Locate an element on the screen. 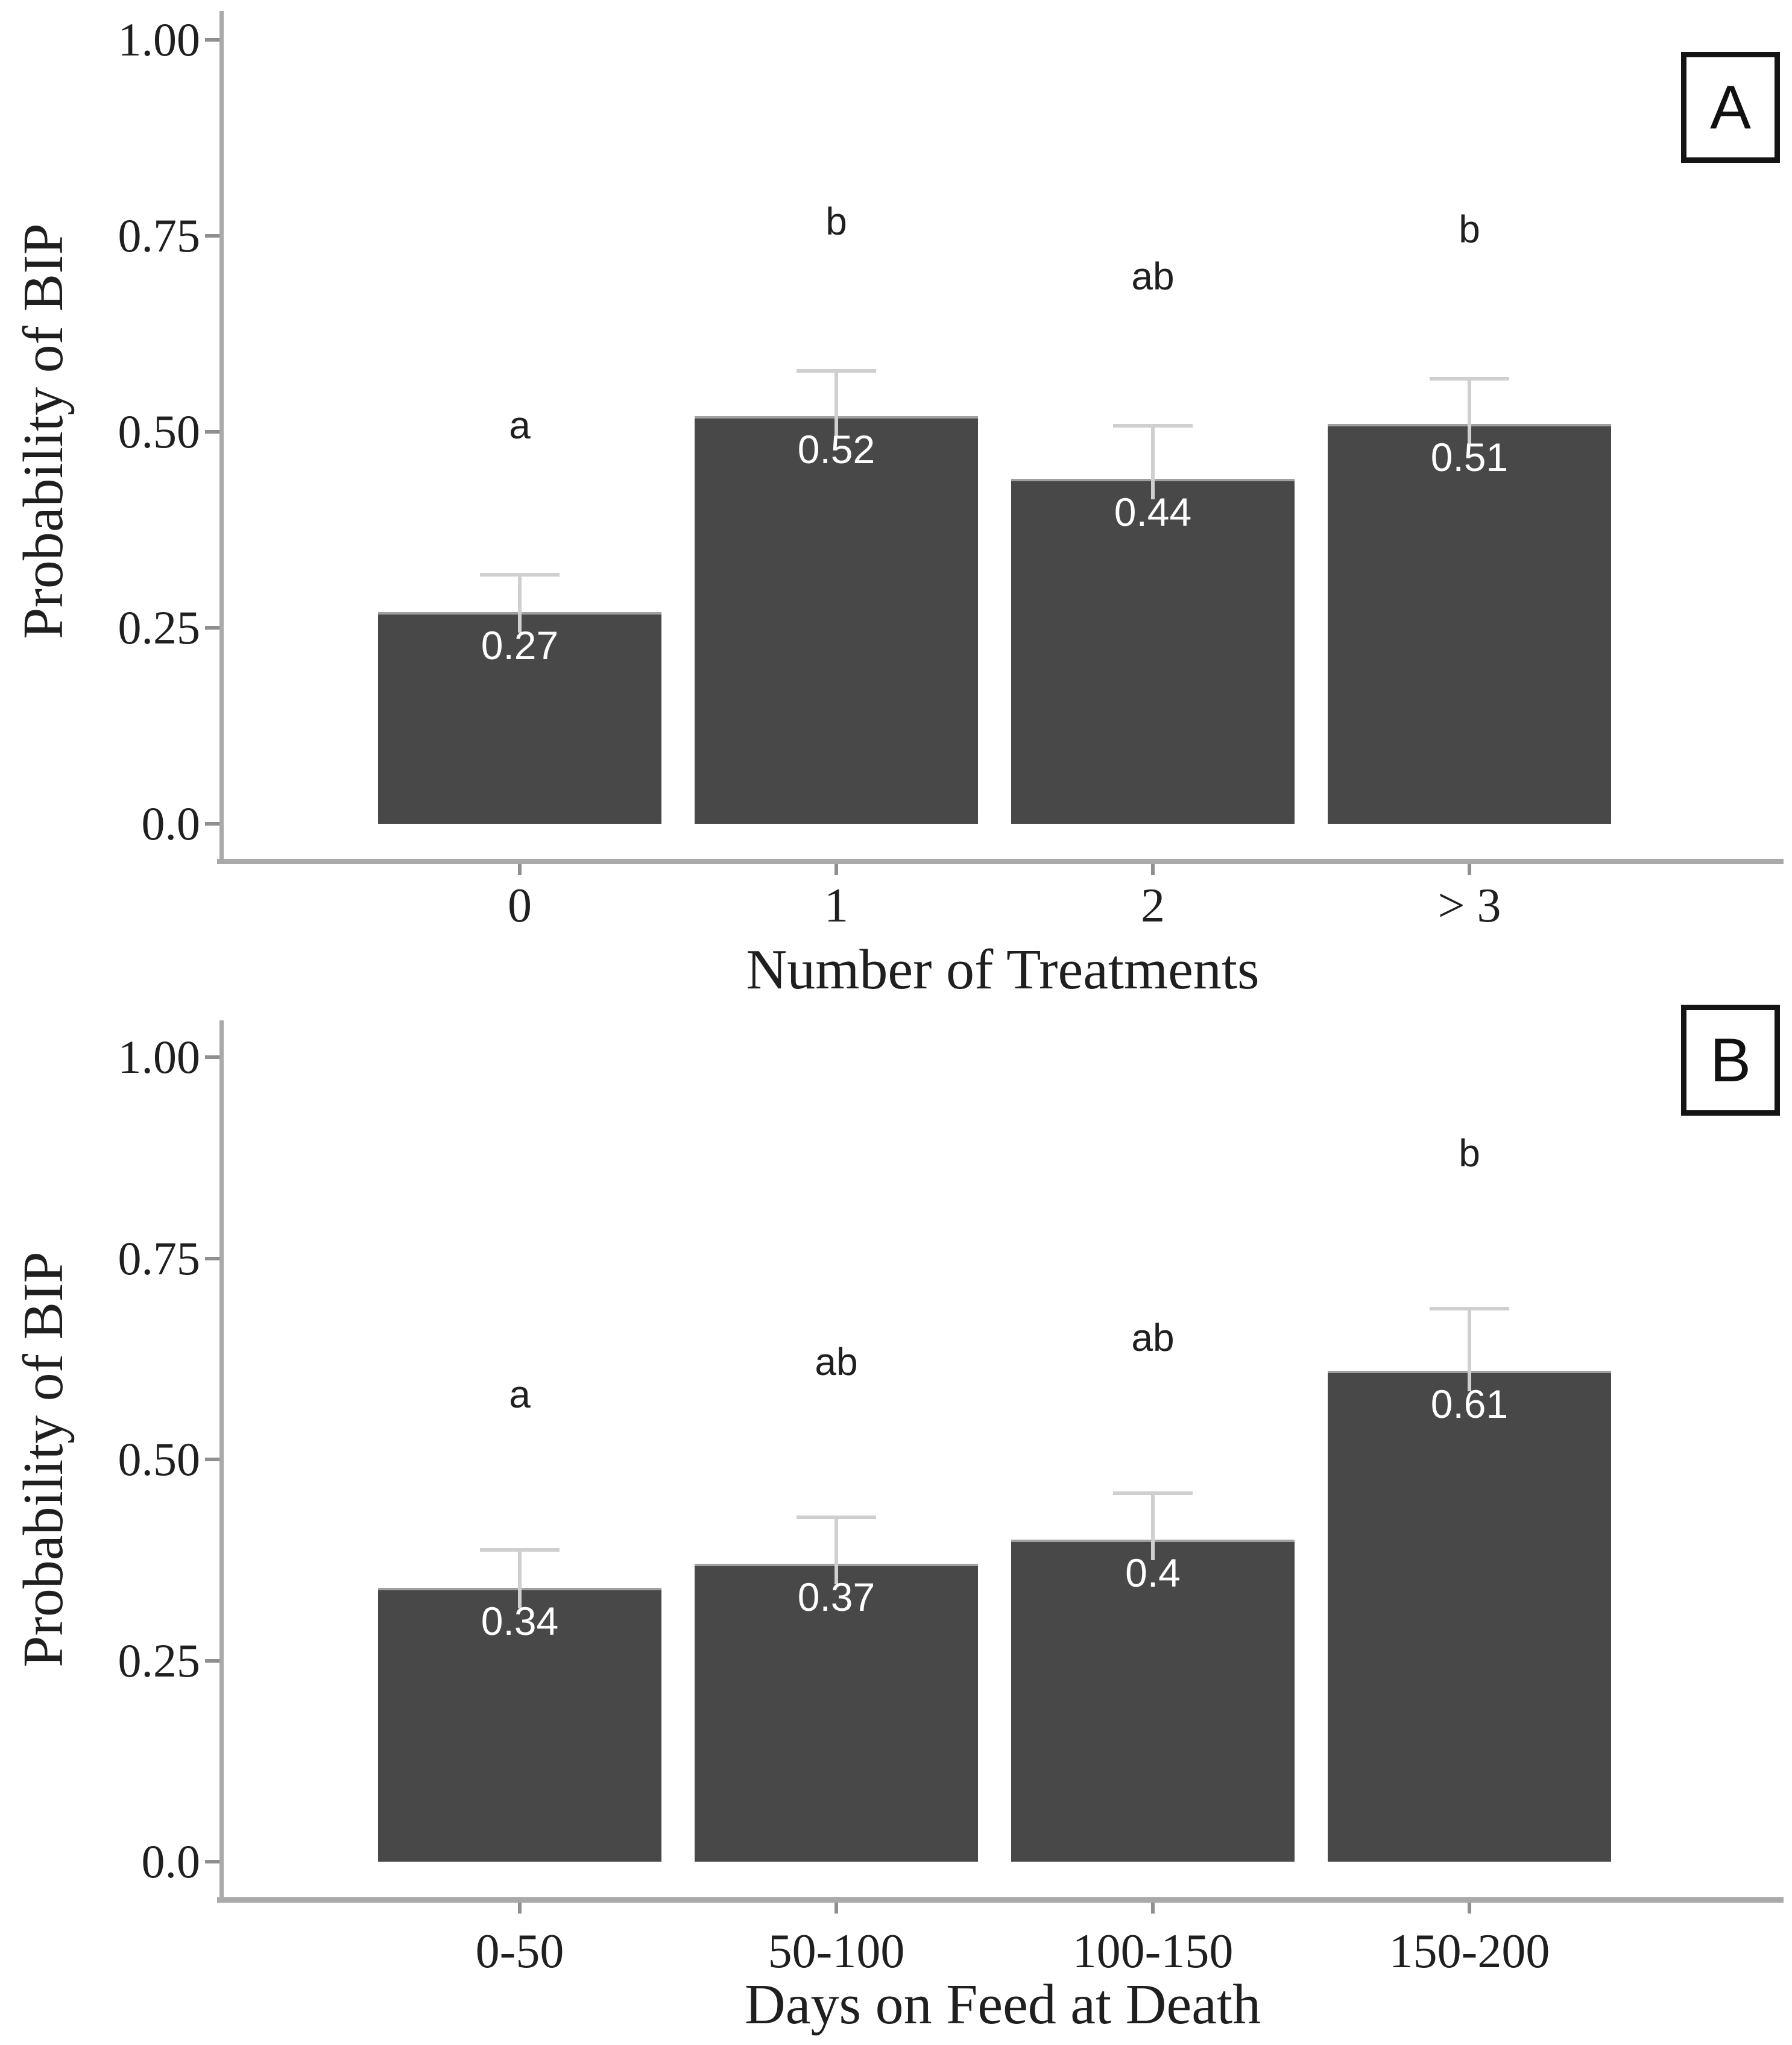 The width and height of the screenshot is (1792, 2045). panel-b-letter: B is located at coordinates (1730, 1060).